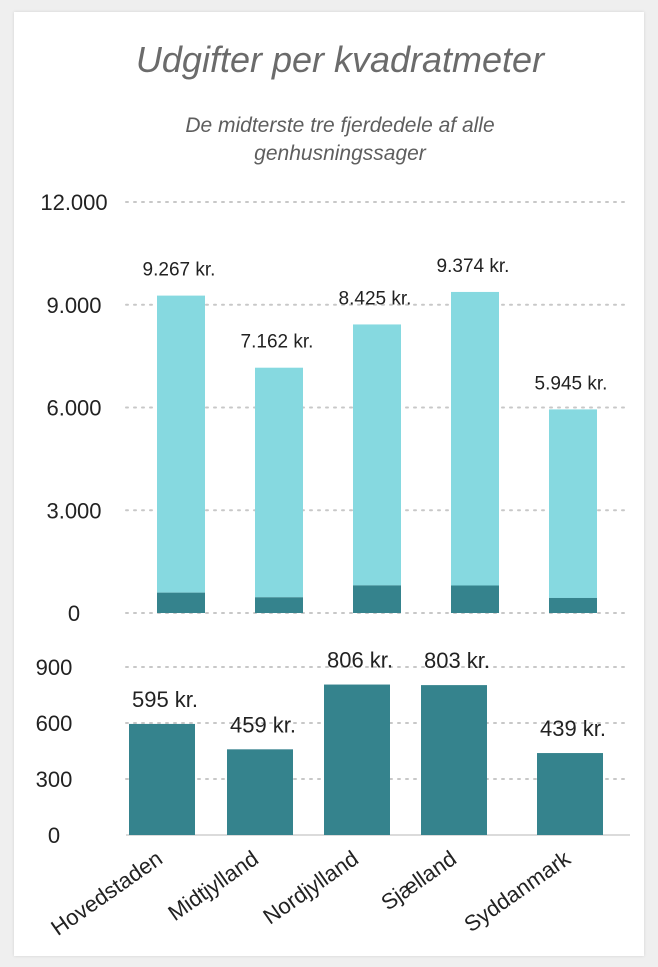 The height and width of the screenshot is (967, 658). What do you see at coordinates (73, 202) in the screenshot?
I see `top-y-tick-label: 12.000` at bounding box center [73, 202].